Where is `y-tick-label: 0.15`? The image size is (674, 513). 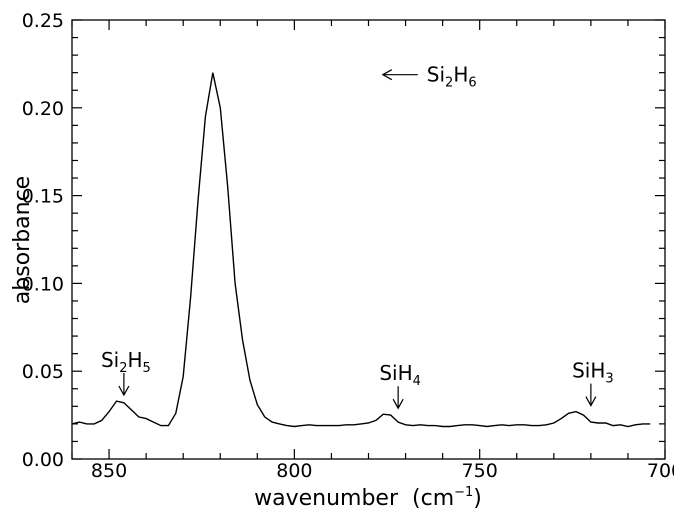 y-tick-label: 0.15 is located at coordinates (43, 197).